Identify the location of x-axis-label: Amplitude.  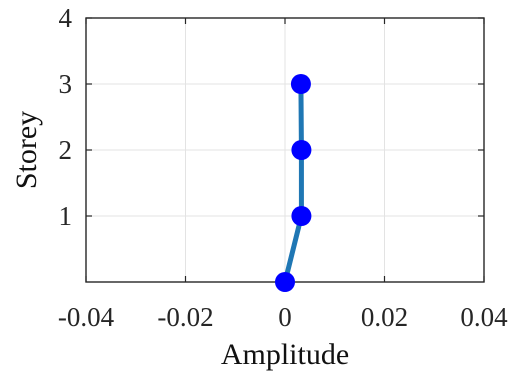
(285, 354).